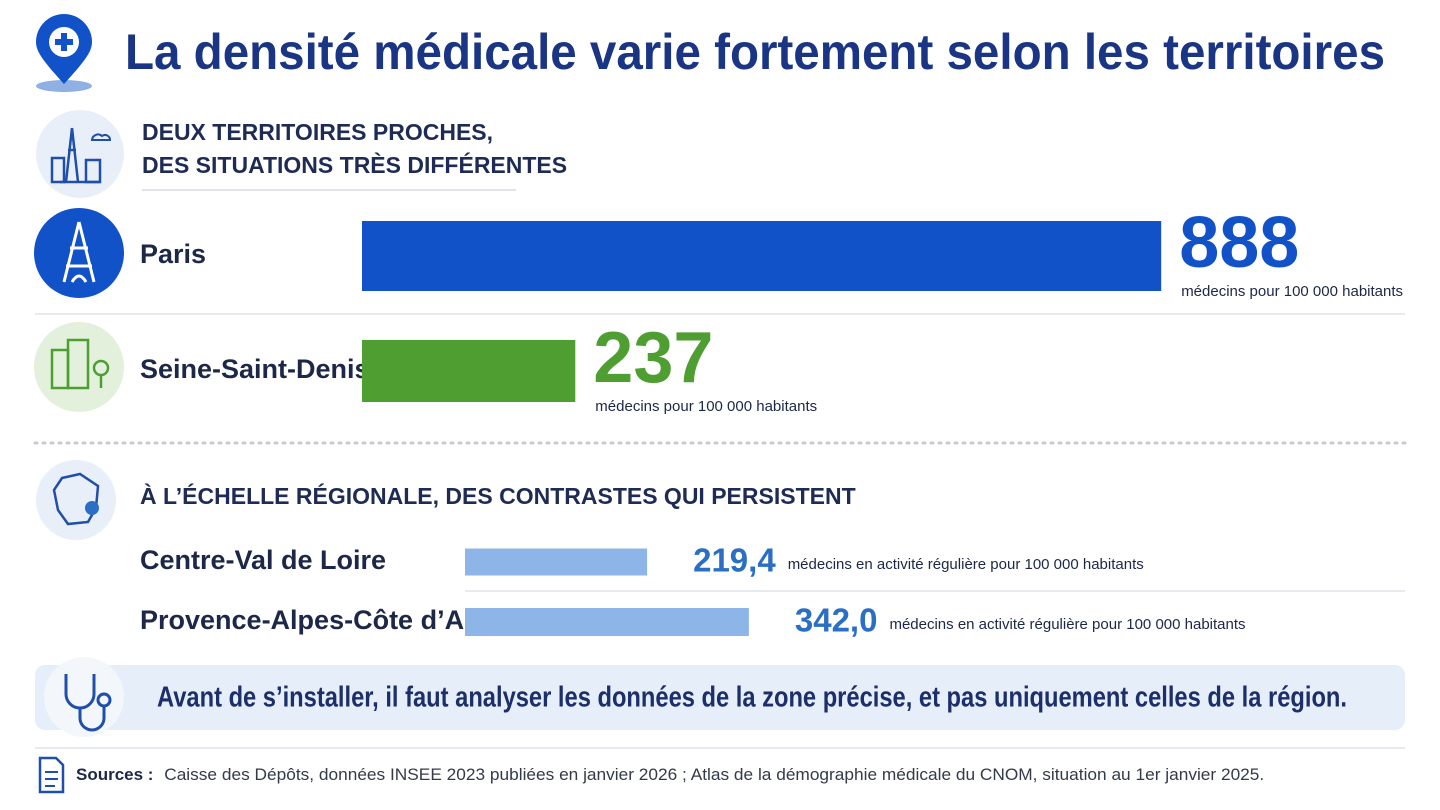 This screenshot has height=810, width=1440. Describe the element at coordinates (114, 774) in the screenshot. I see `sources-label: Sources :` at that location.